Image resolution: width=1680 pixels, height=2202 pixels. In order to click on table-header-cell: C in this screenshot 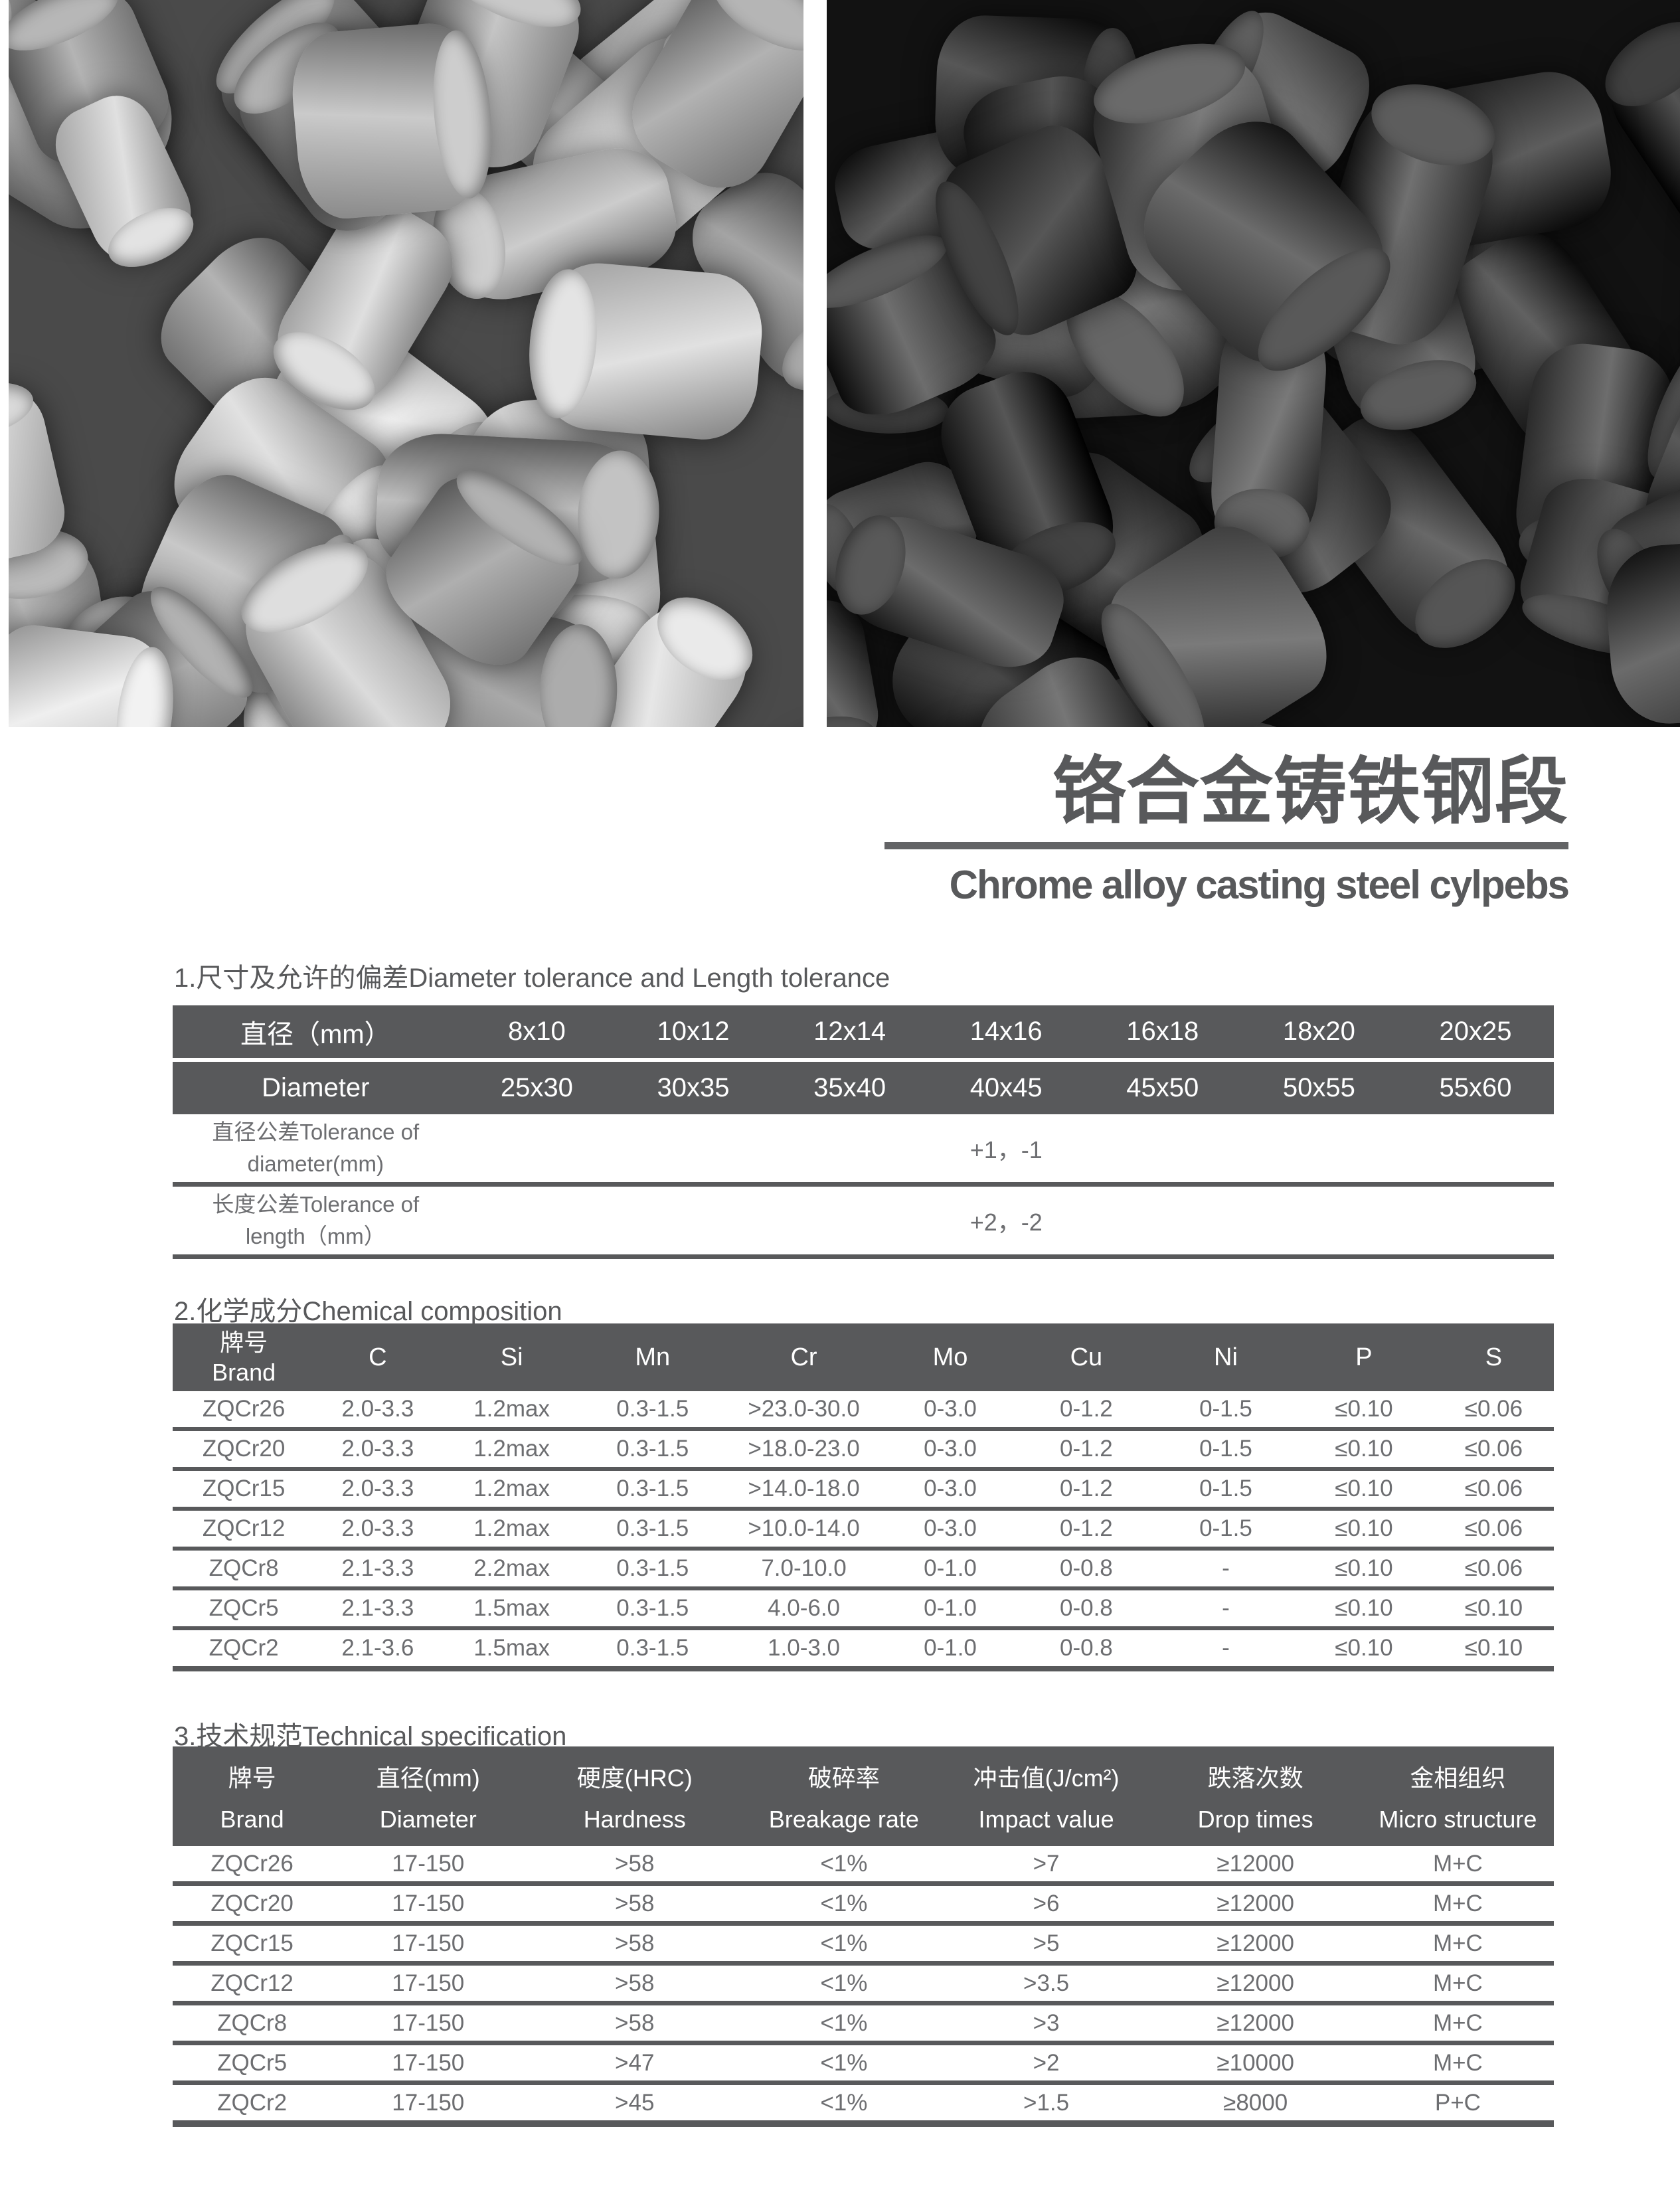, I will do `click(378, 1357)`.